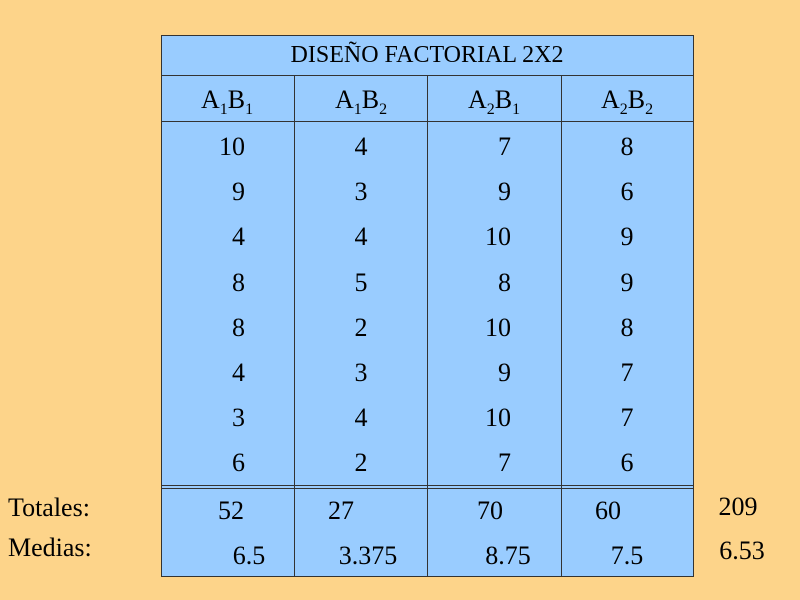 This screenshot has width=800, height=600. Describe the element at coordinates (361, 282) in the screenshot. I see `cell: 5` at that location.